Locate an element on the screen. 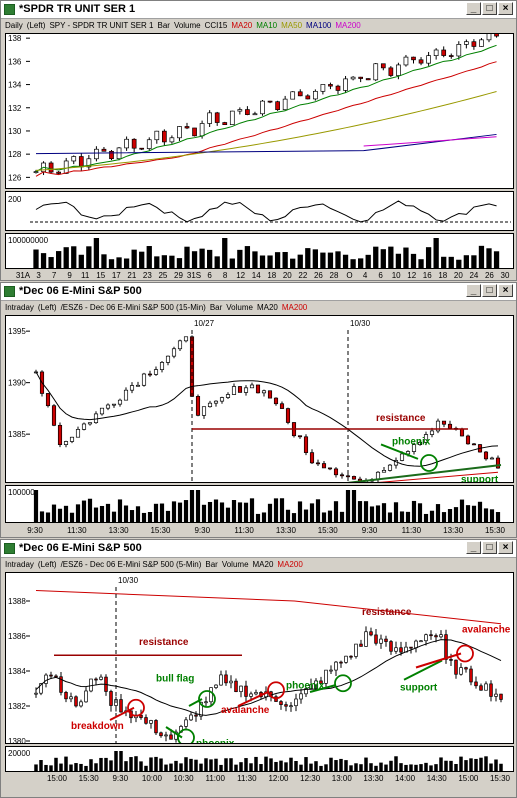  x-tick-label: 12 is located at coordinates (240, 275).